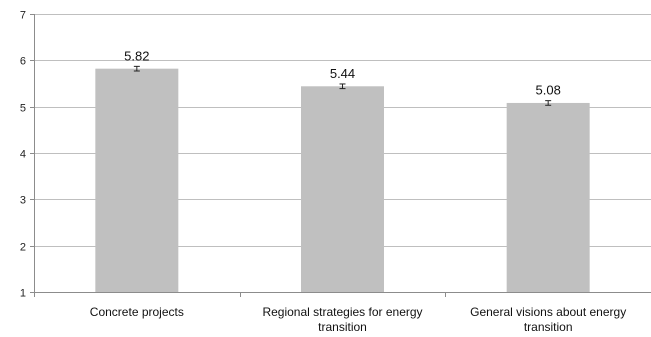 This screenshot has height=337, width=651. Describe the element at coordinates (342, 312) in the screenshot. I see `category-label: Regional strategies for energy` at that location.